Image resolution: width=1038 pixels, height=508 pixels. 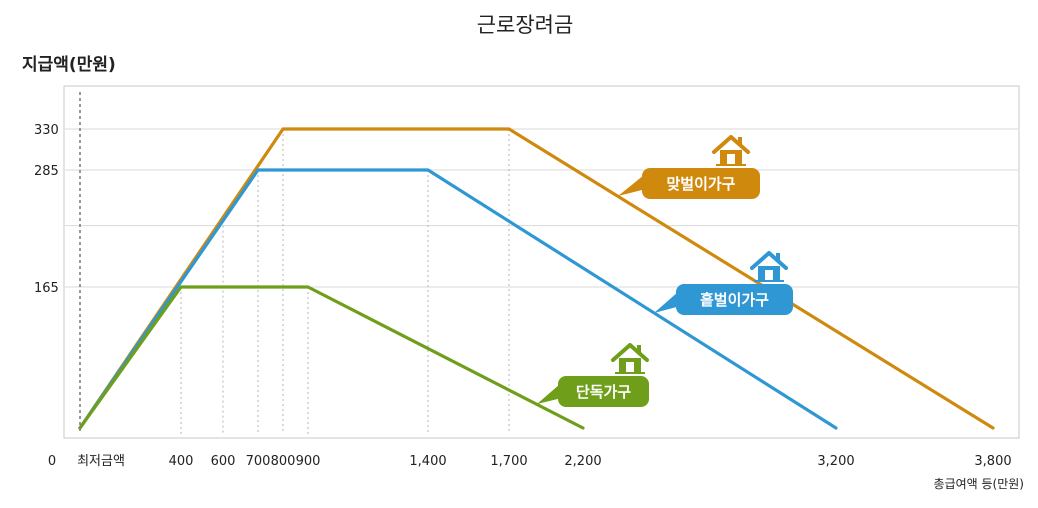 What do you see at coordinates (979, 484) in the screenshot?
I see `x-axis-label: 총급여액 등(만원)` at bounding box center [979, 484].